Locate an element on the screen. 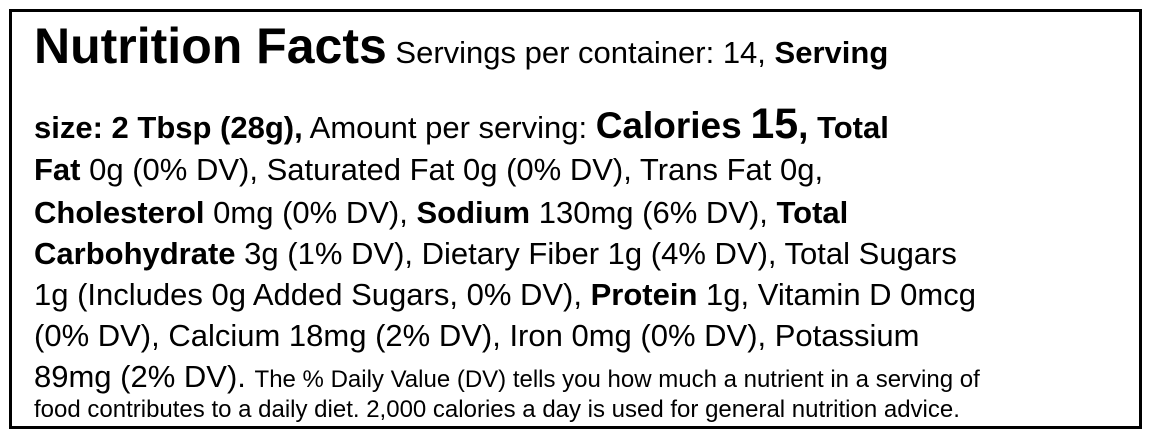 The width and height of the screenshot is (1152, 441). calories-comma: , is located at coordinates (803, 125).